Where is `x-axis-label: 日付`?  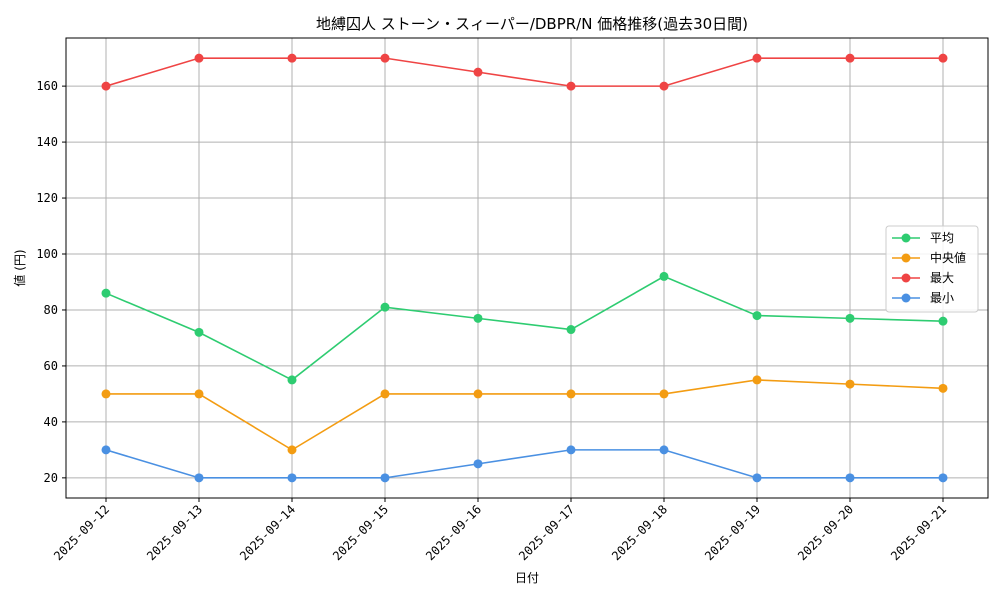 x-axis-label: 日付 is located at coordinates (527, 578).